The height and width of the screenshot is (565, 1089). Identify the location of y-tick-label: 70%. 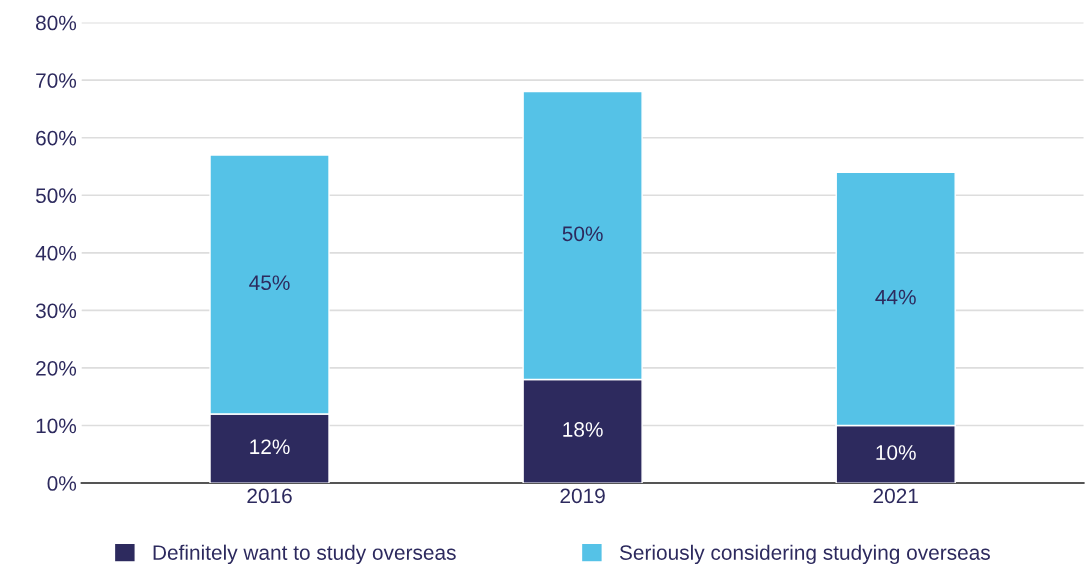
(56, 80).